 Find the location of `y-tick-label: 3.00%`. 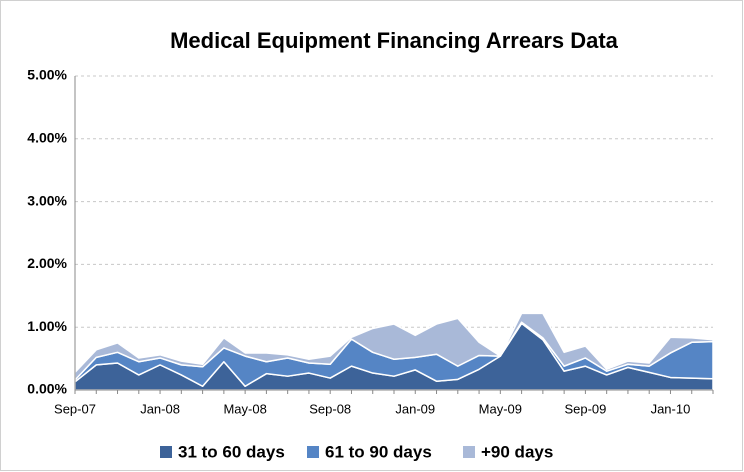

y-tick-label: 3.00% is located at coordinates (47, 200).